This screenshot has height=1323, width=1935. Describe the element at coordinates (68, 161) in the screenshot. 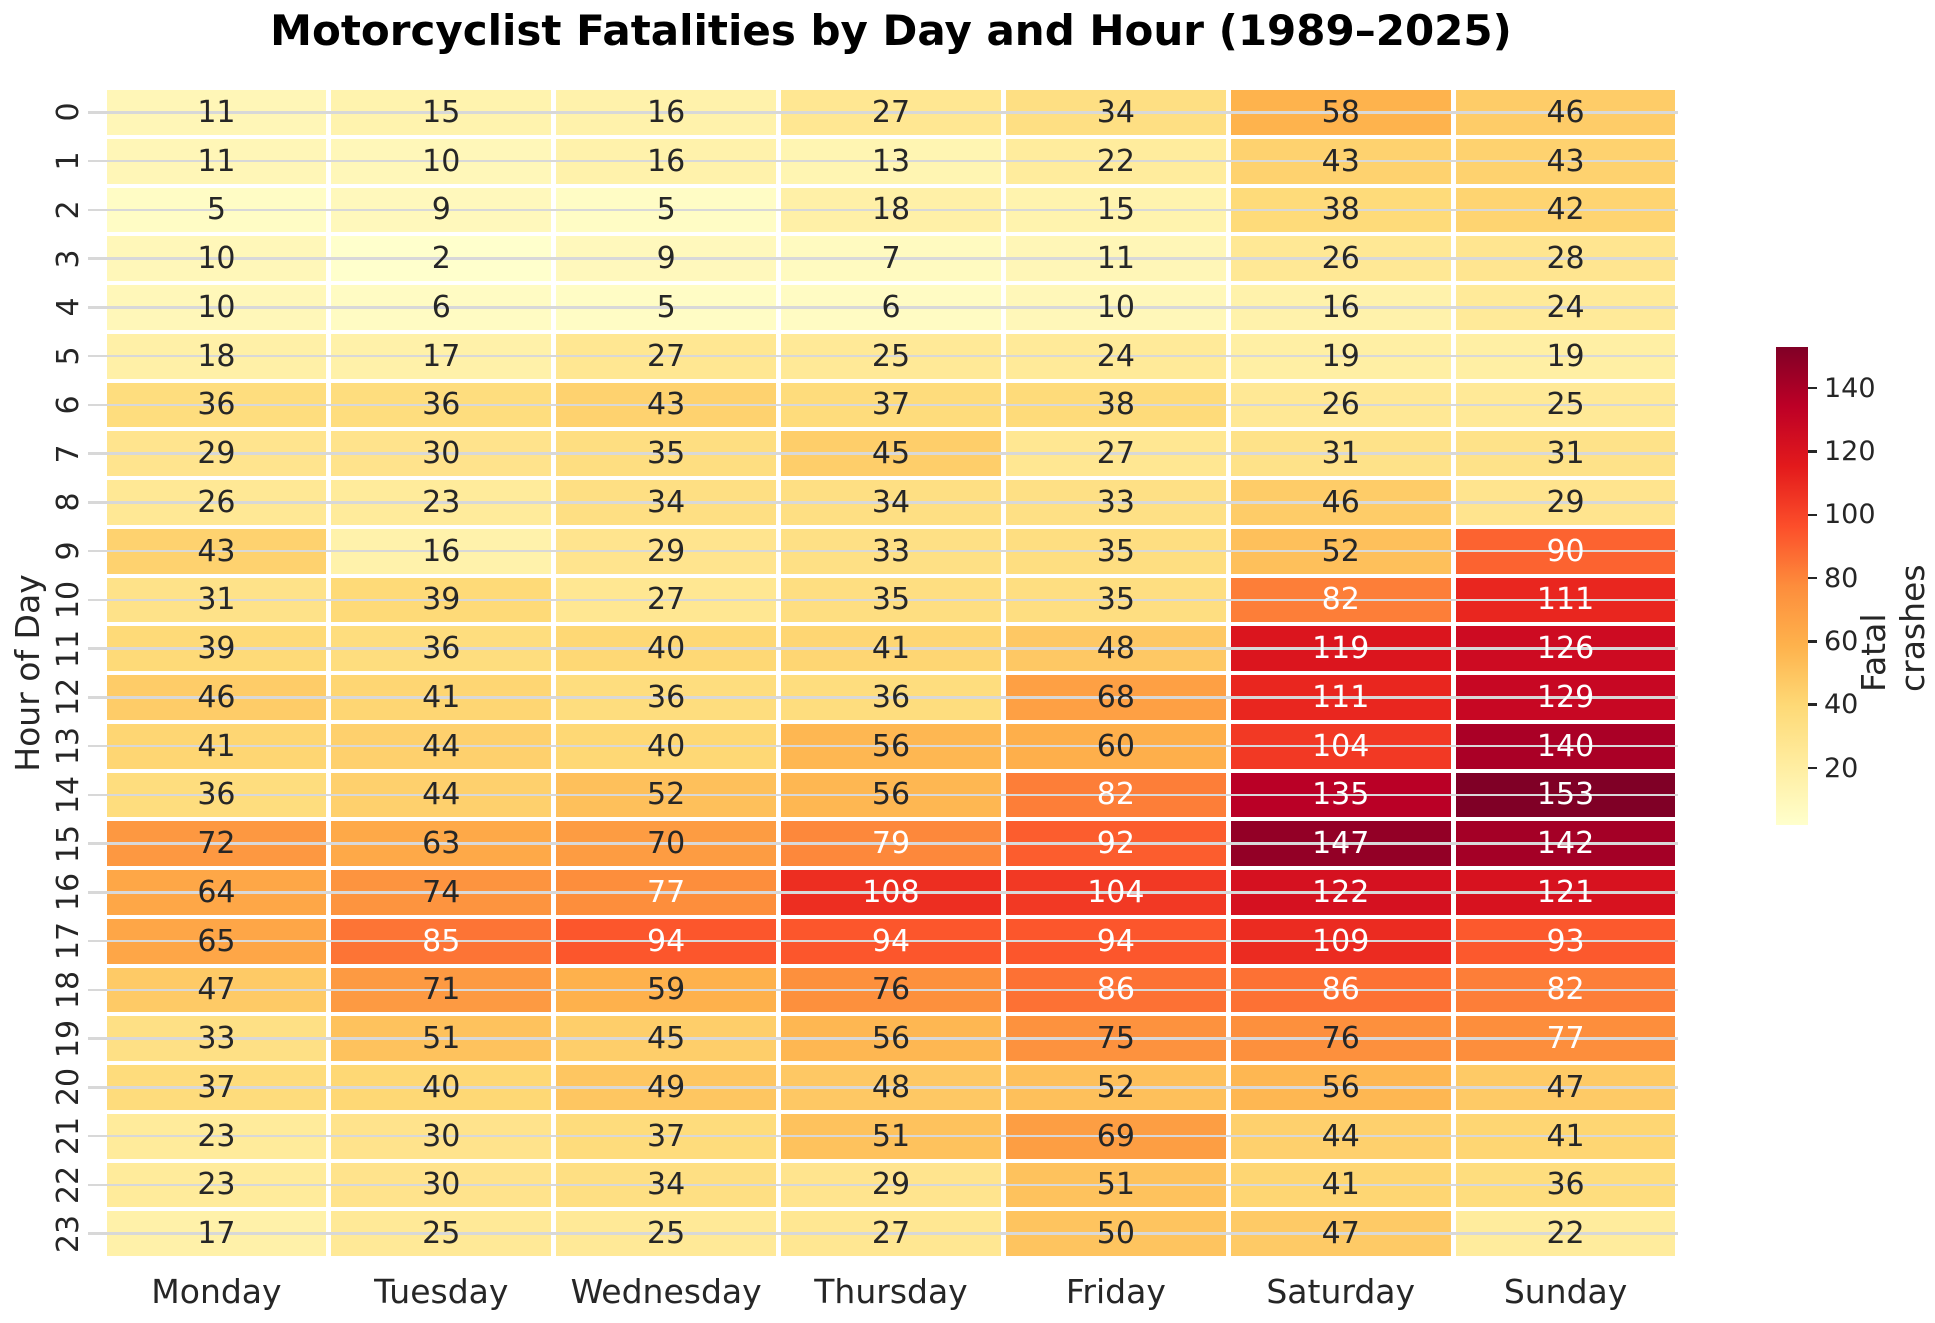

I see `y-tick-label: 1` at that location.